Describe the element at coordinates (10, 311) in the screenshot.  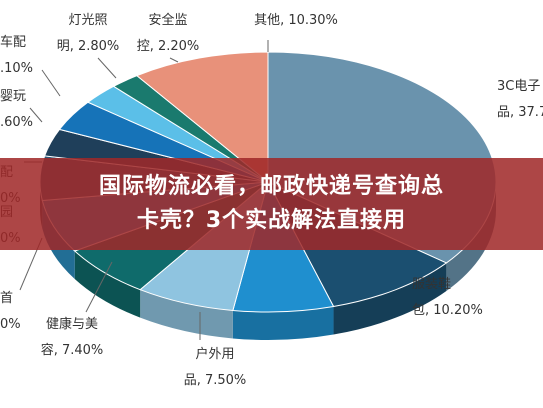
I see `slice-label-4: 首 0%` at that location.